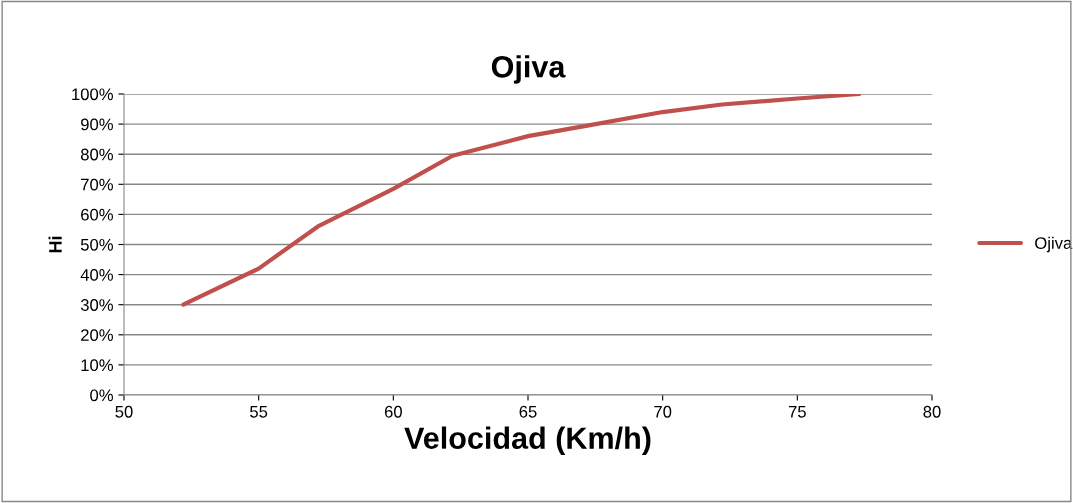 The height and width of the screenshot is (503, 1073). What do you see at coordinates (96, 154) in the screenshot?
I see `y-tick-label: 80%` at bounding box center [96, 154].